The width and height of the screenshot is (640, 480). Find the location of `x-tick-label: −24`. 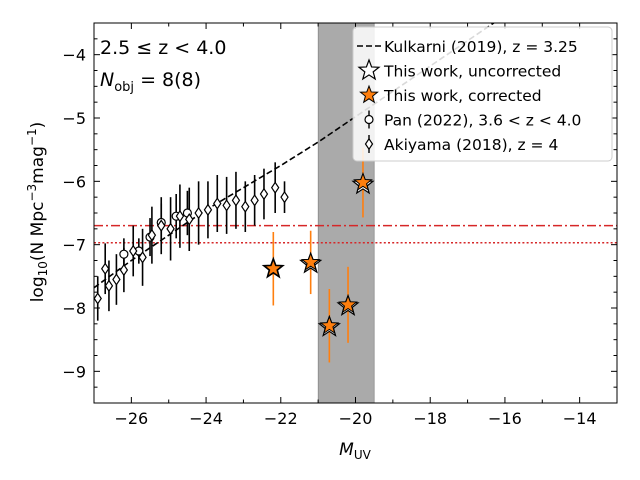

x-tick-label: −24 is located at coordinates (206, 418).